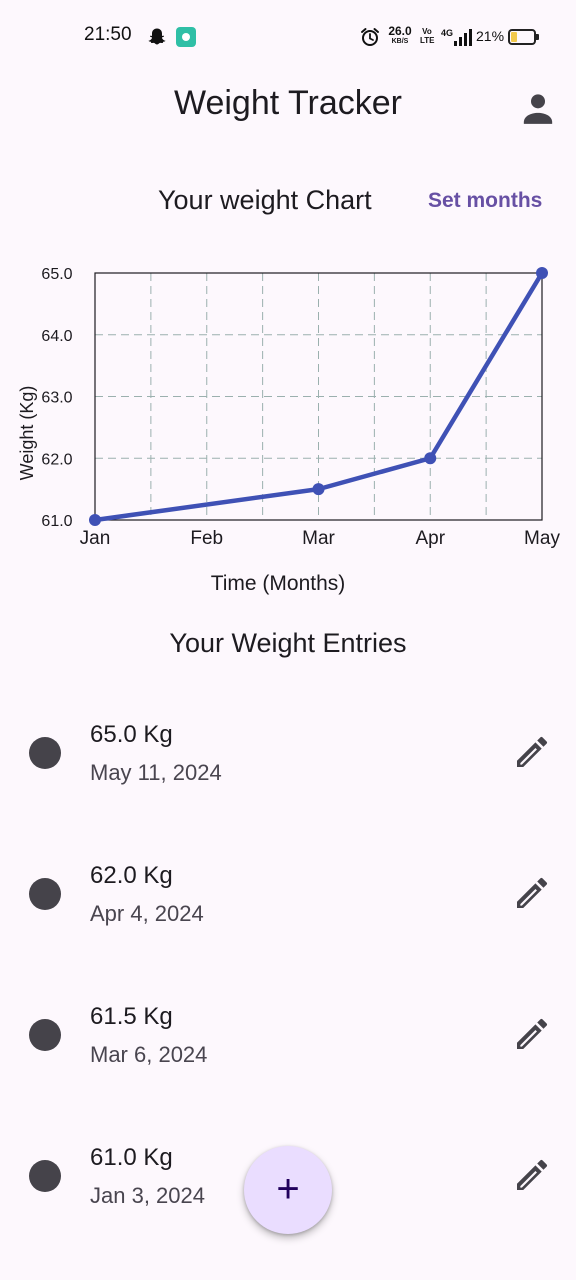 The image size is (576, 1280). I want to click on entry-date: May 11, 2024, so click(156, 772).